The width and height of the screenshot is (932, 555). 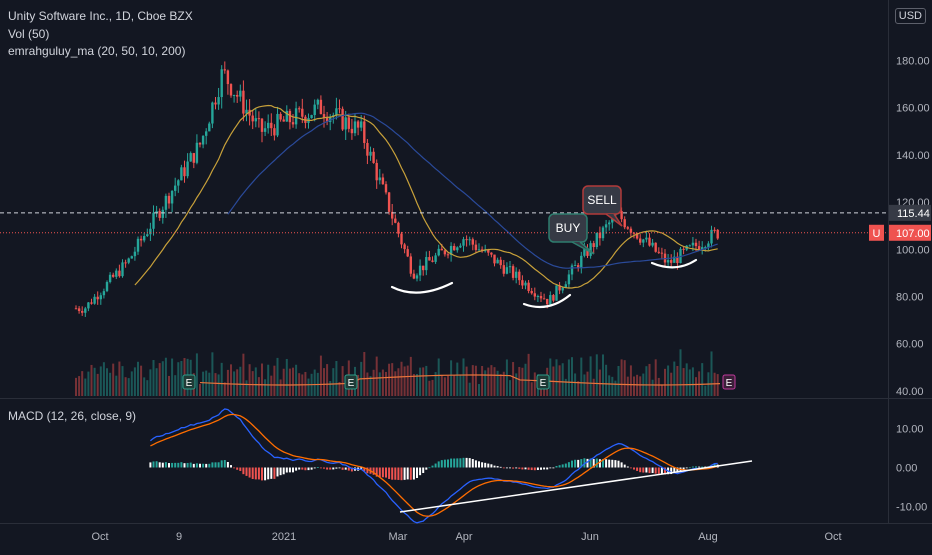 I want to click on price-tick-label: 100.00, so click(x=913, y=250).